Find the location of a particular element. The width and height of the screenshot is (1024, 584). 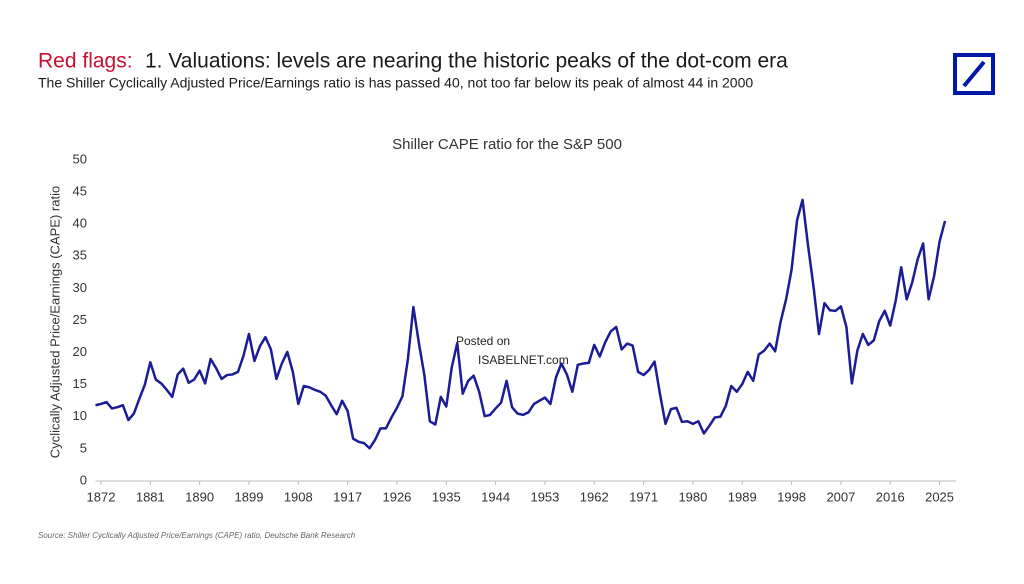

x-tick-label: 1917 is located at coordinates (347, 496).